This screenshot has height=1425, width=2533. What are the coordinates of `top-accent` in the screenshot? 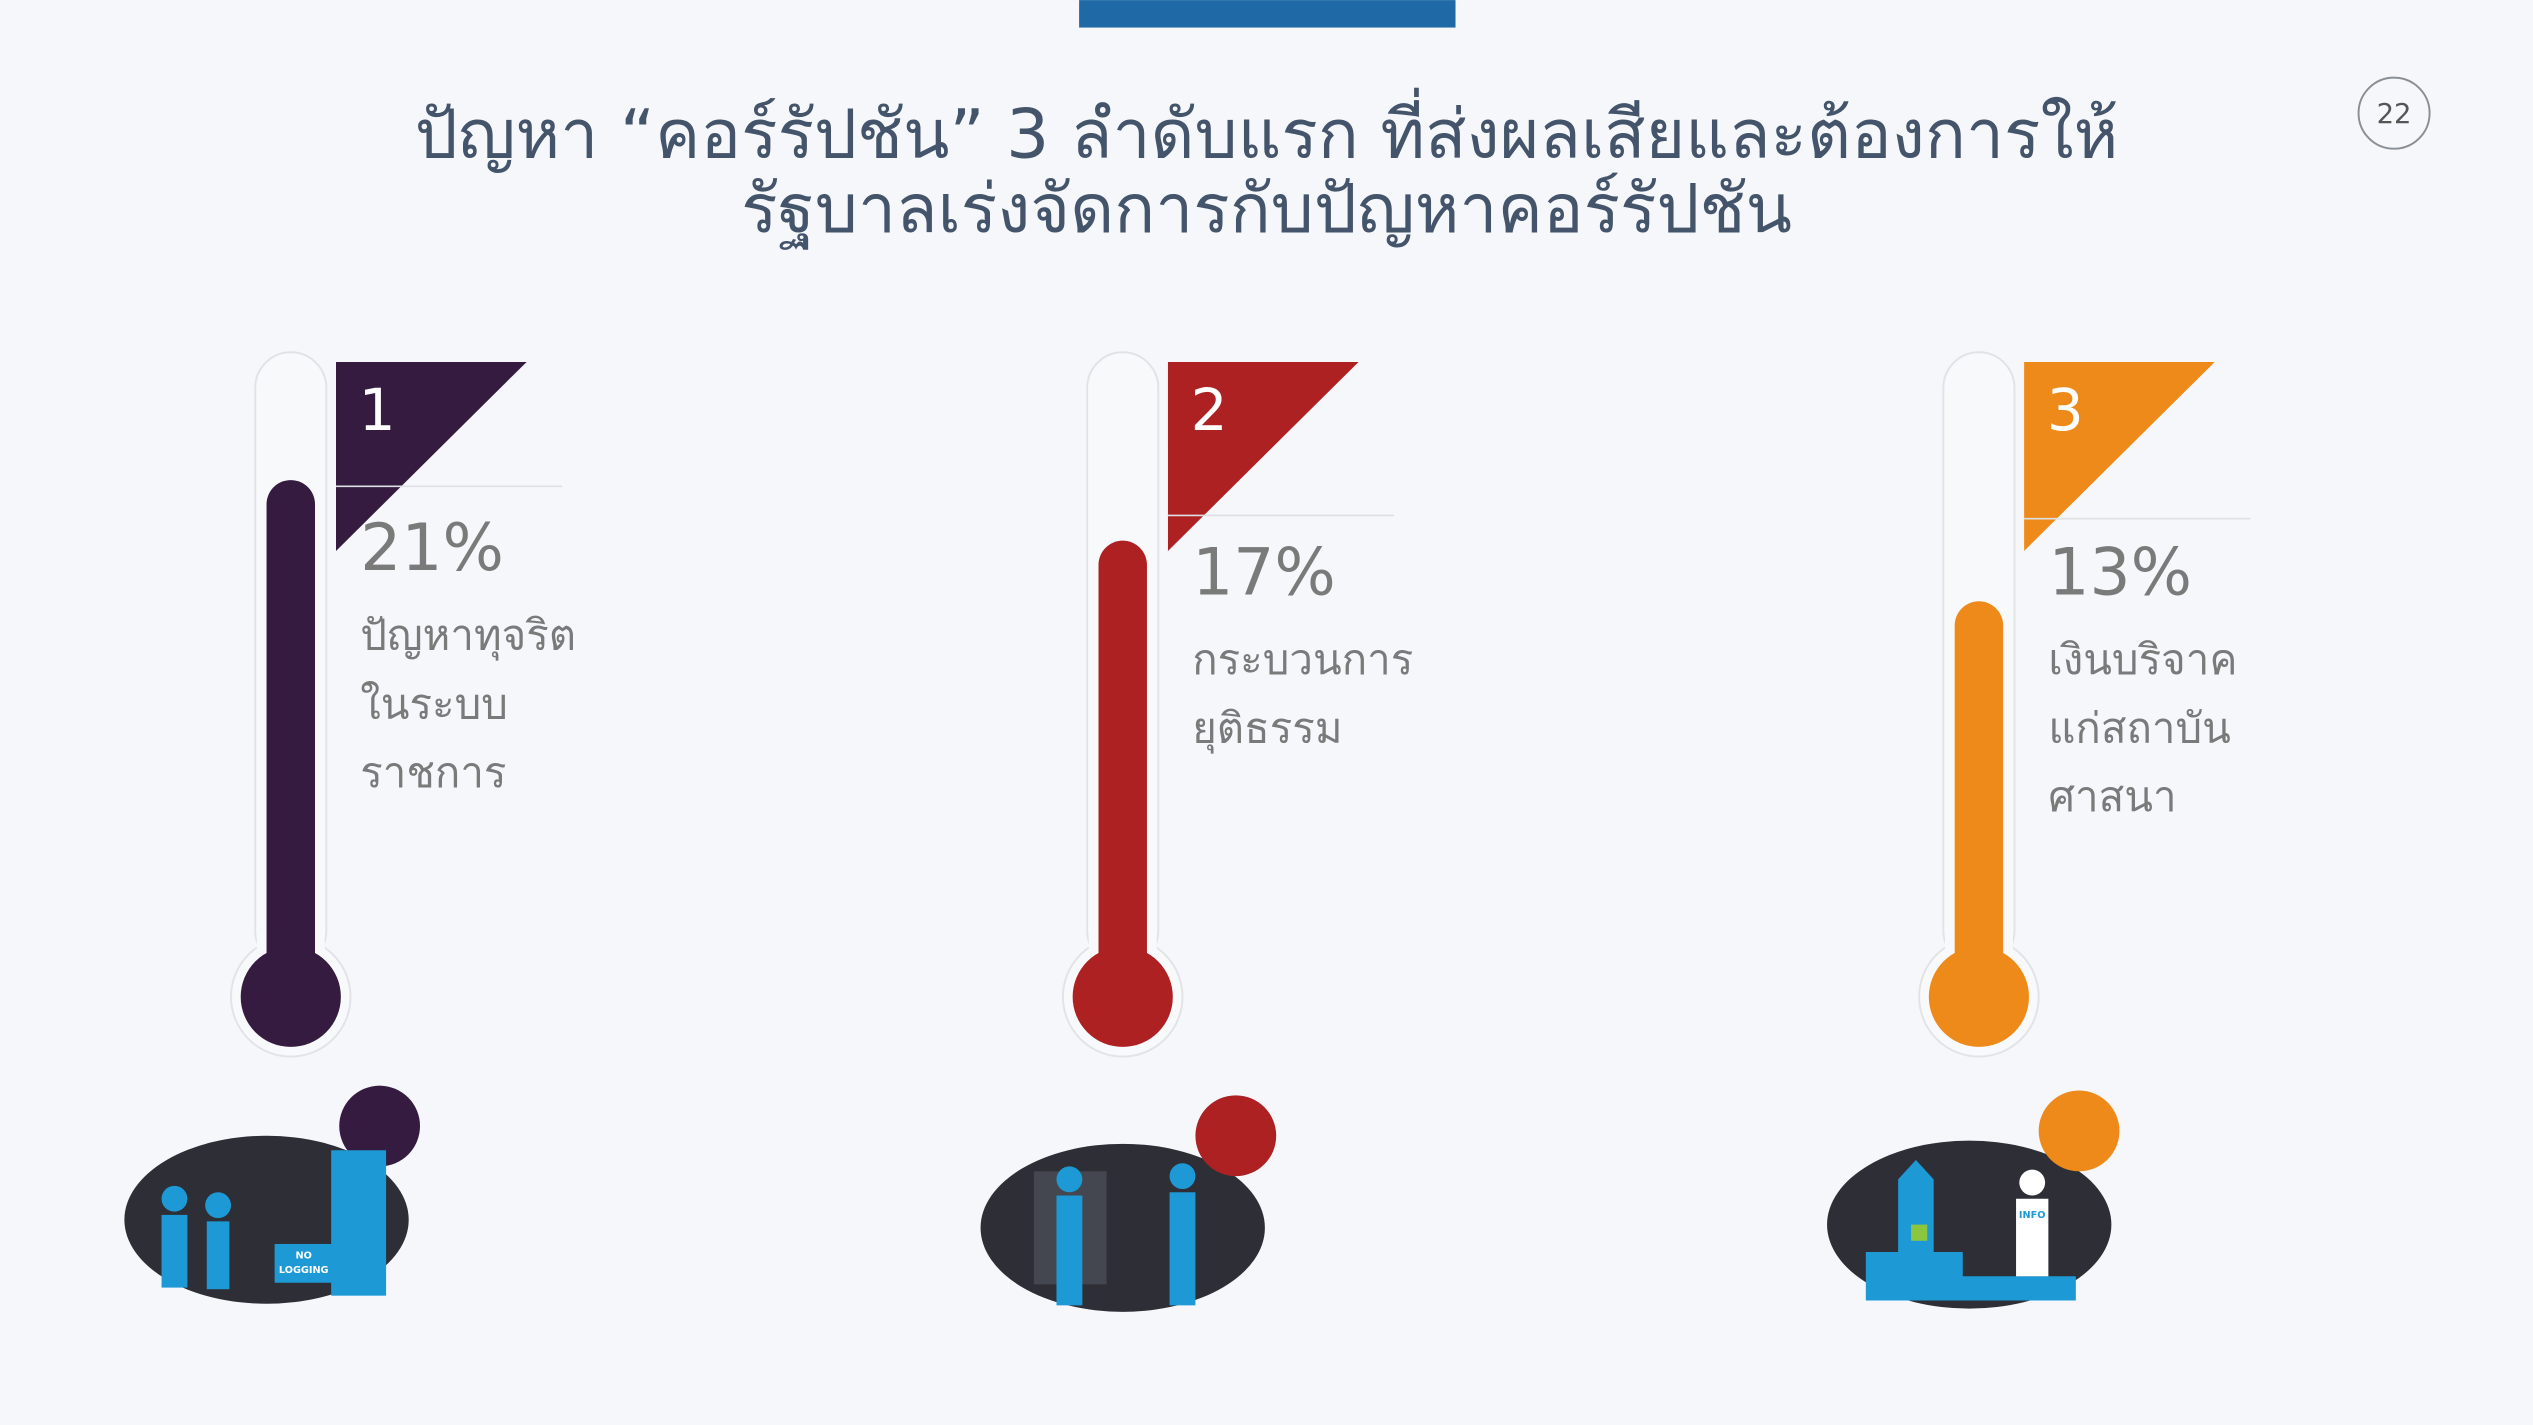 It's located at (1267, 14).